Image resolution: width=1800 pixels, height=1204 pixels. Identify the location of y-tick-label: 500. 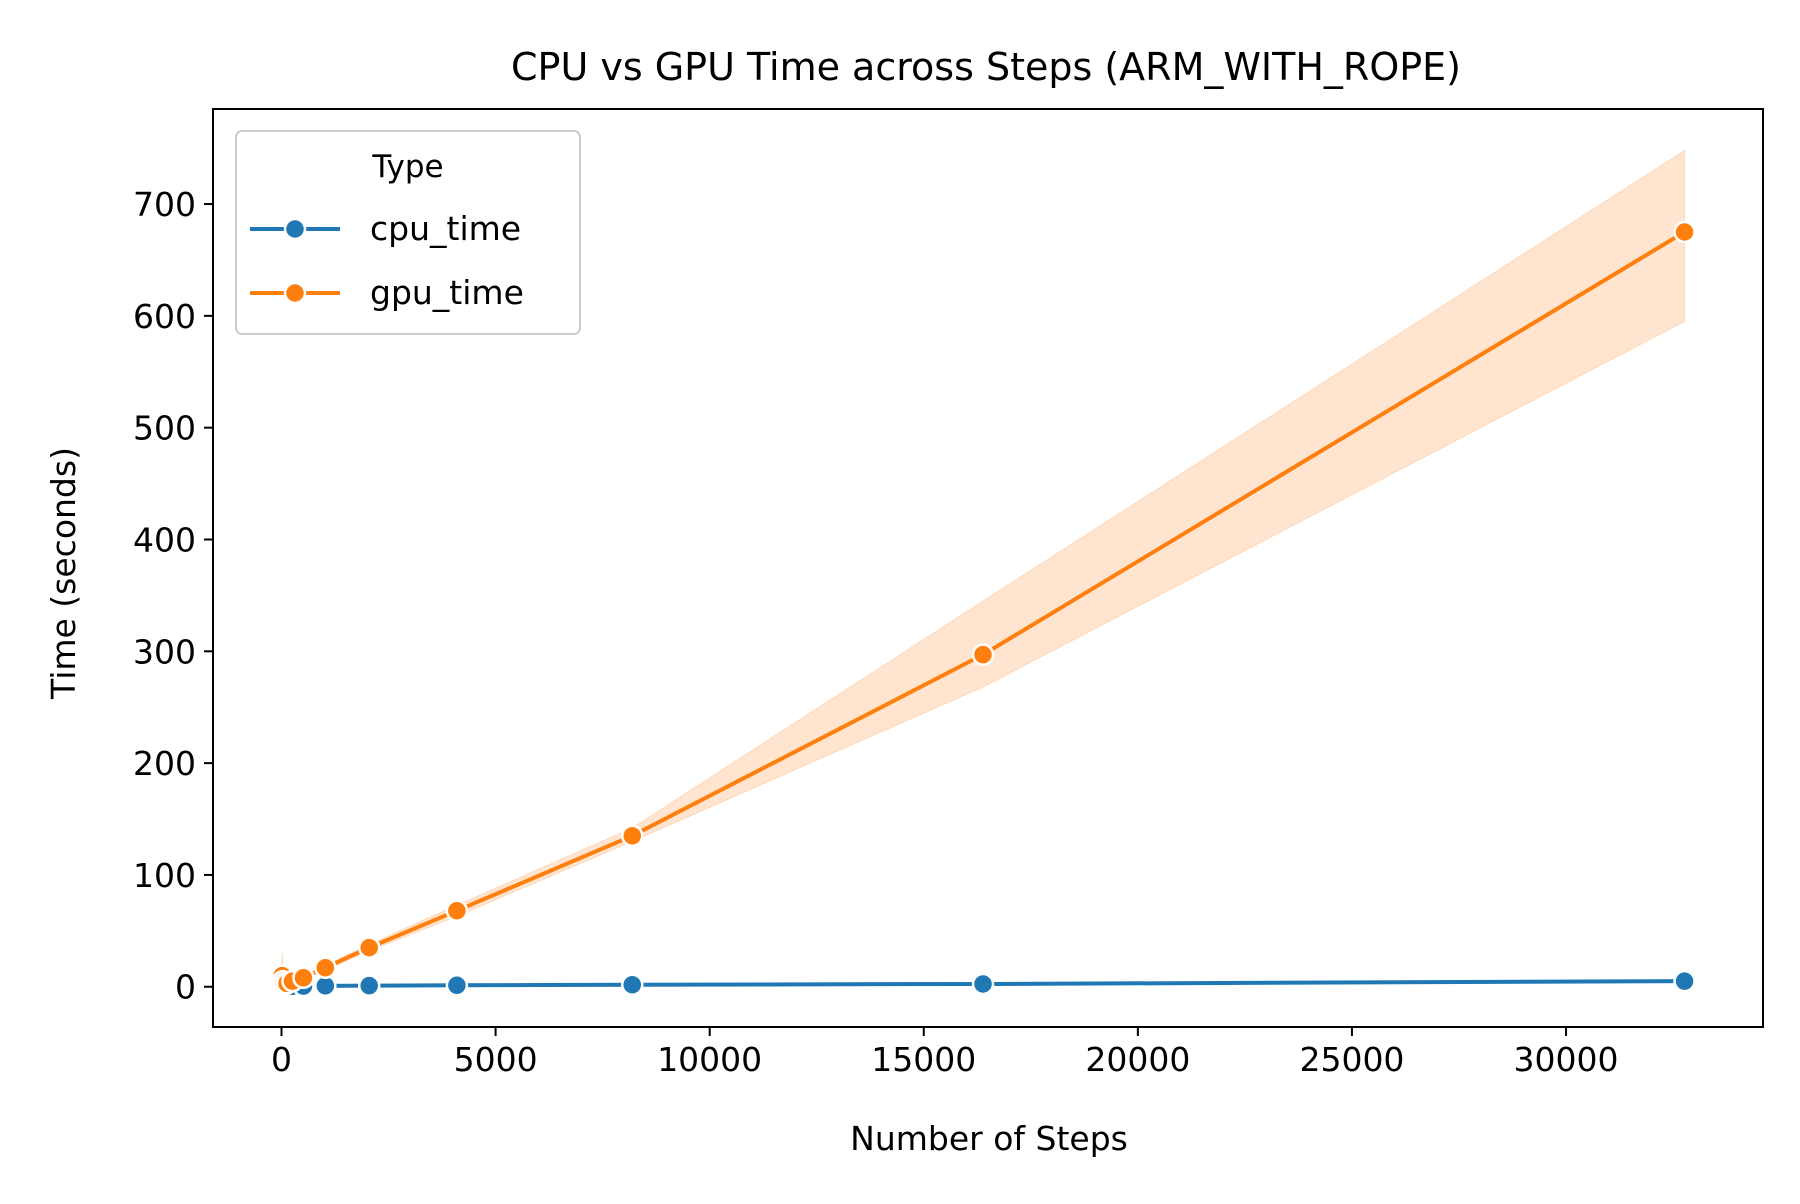
(164, 428).